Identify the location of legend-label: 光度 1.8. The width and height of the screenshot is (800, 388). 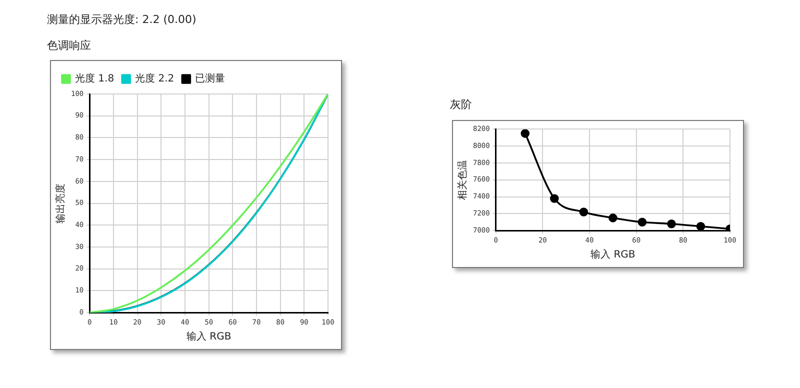
(94, 78).